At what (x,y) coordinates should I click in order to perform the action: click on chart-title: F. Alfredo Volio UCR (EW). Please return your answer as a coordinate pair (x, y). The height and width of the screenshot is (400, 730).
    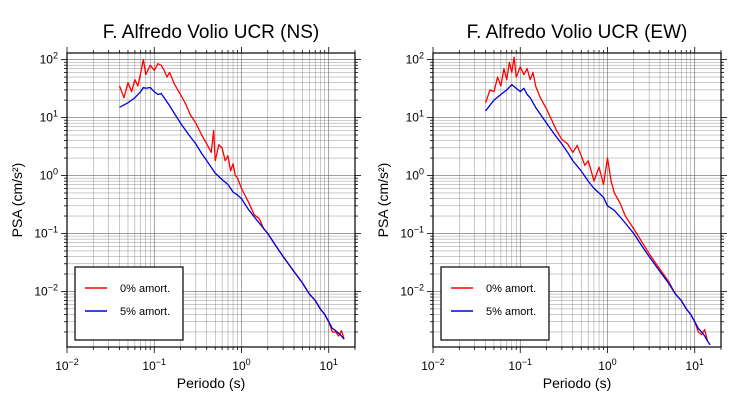
    Looking at the image, I should click on (577, 32).